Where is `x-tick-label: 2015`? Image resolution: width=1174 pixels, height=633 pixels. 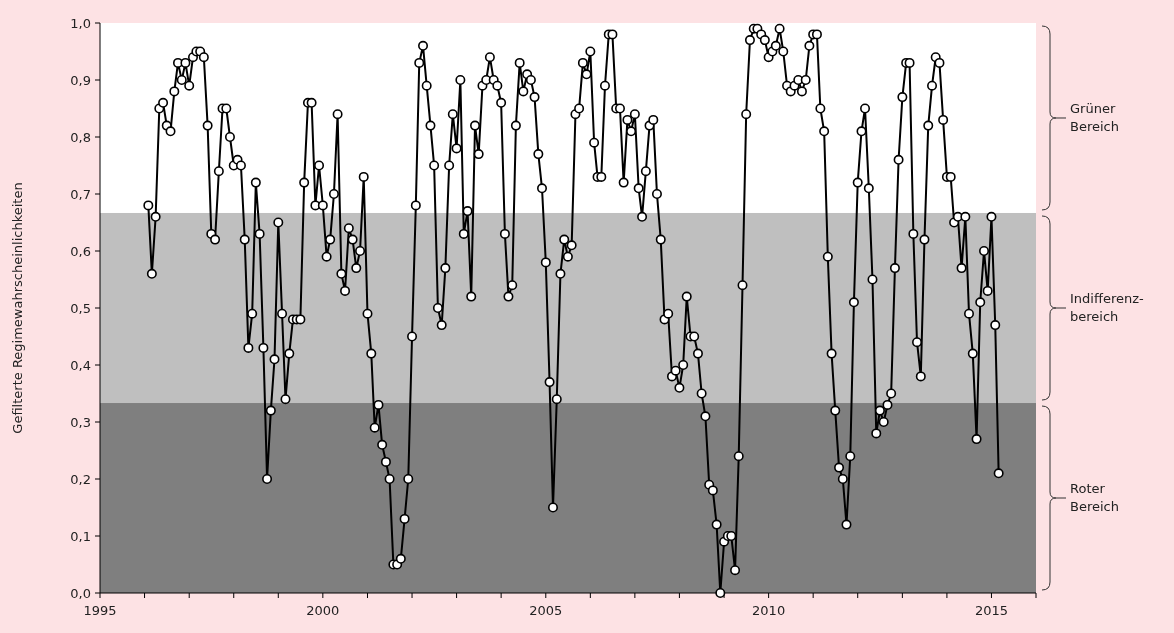 x-tick-label: 2015 is located at coordinates (991, 610).